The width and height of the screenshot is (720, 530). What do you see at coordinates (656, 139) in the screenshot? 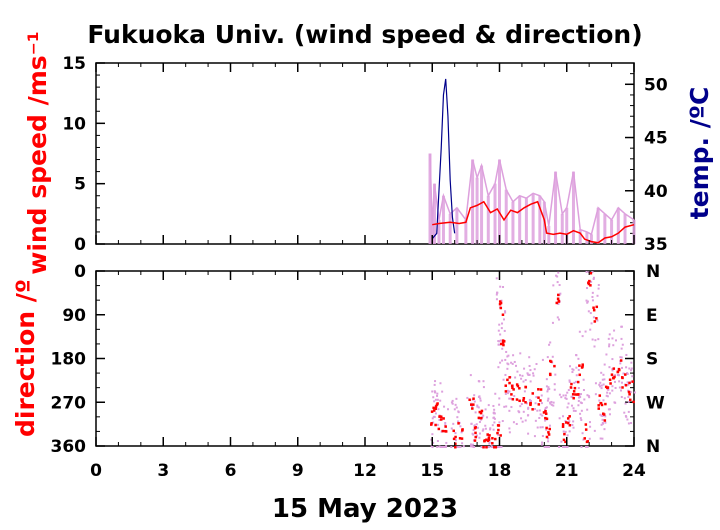
I see `y2-tick-label: 45` at bounding box center [656, 139].